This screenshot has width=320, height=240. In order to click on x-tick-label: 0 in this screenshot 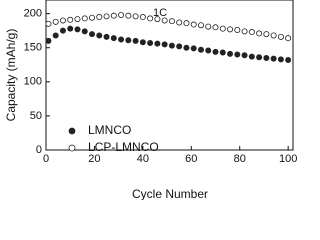, I will do `click(46, 159)`.